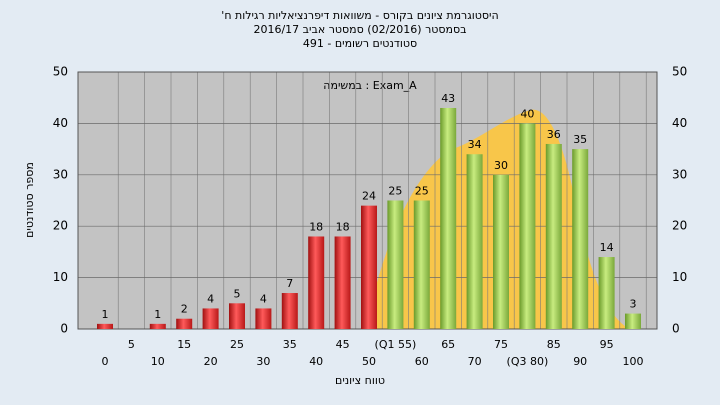 The height and width of the screenshot is (405, 720). I want to click on x-tick-label: 60, so click(422, 361).